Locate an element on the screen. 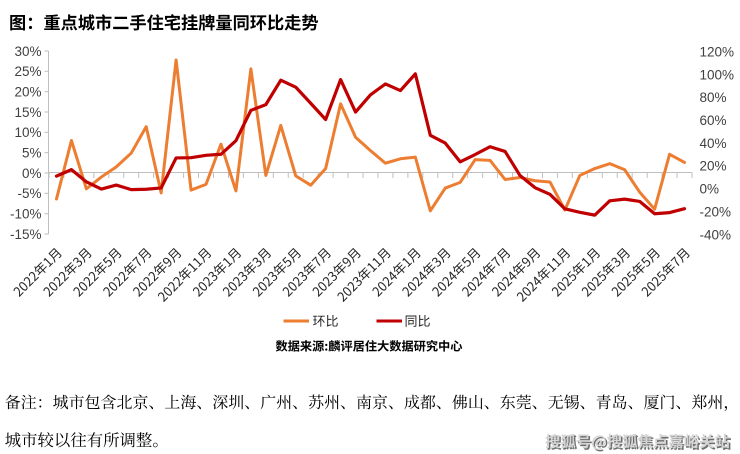 The height and width of the screenshot is (454, 740). svg-text: 15% is located at coordinates (27, 112).